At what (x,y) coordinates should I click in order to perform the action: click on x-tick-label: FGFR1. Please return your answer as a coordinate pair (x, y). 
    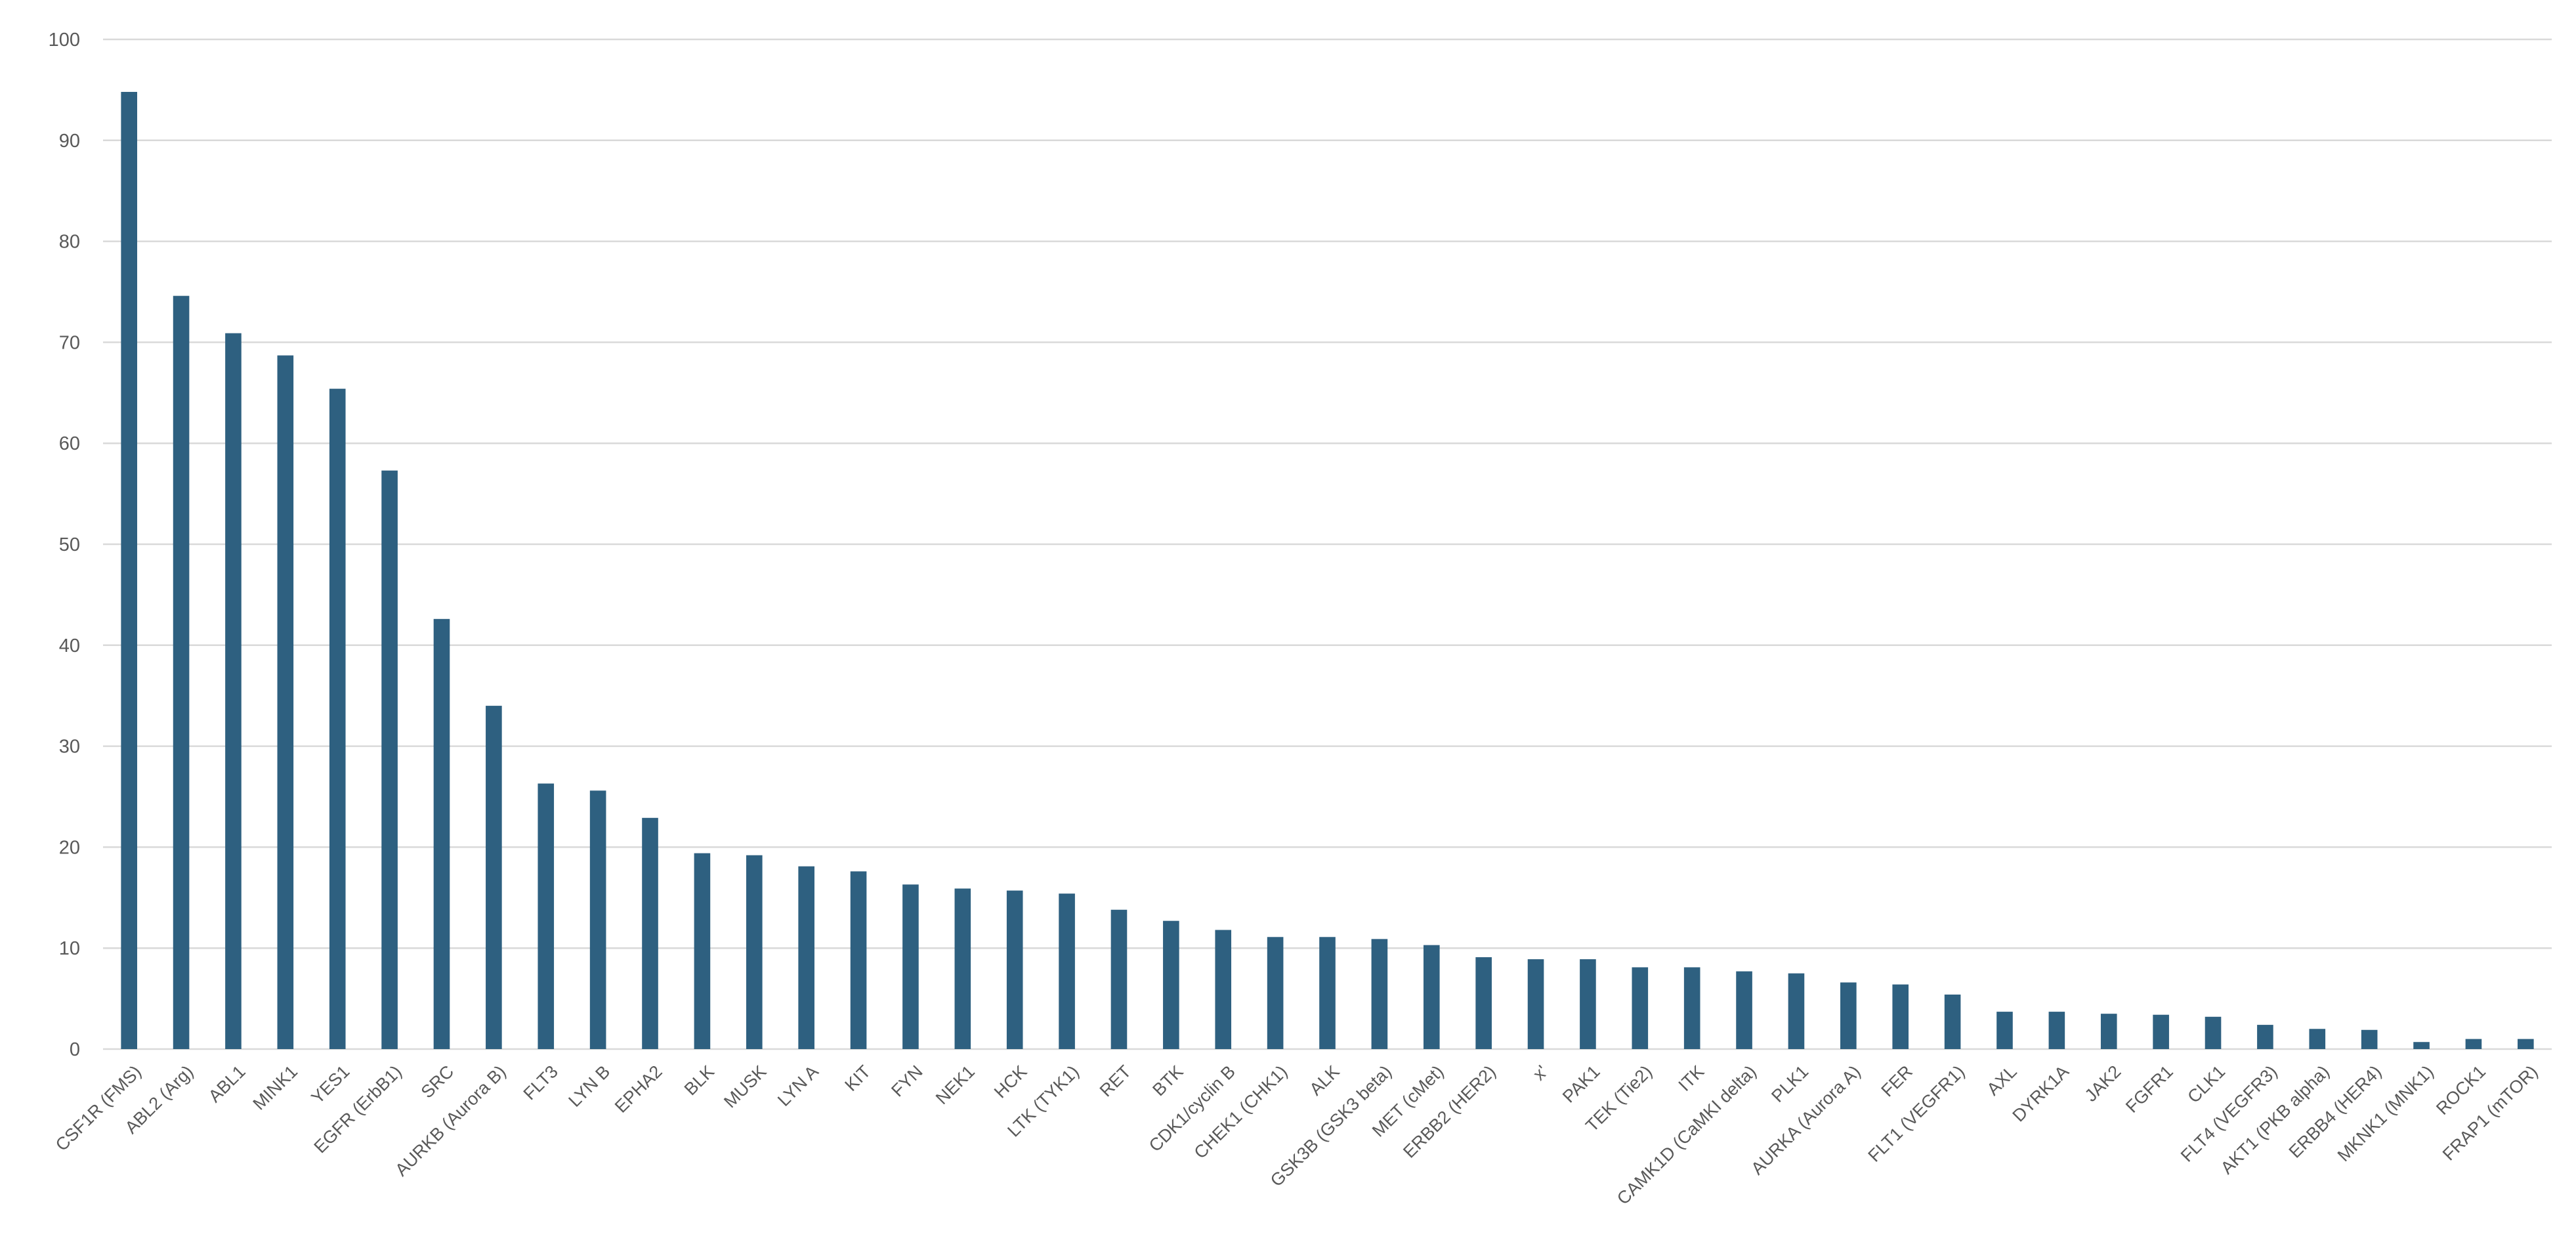
    Looking at the image, I should click on (2149, 1089).